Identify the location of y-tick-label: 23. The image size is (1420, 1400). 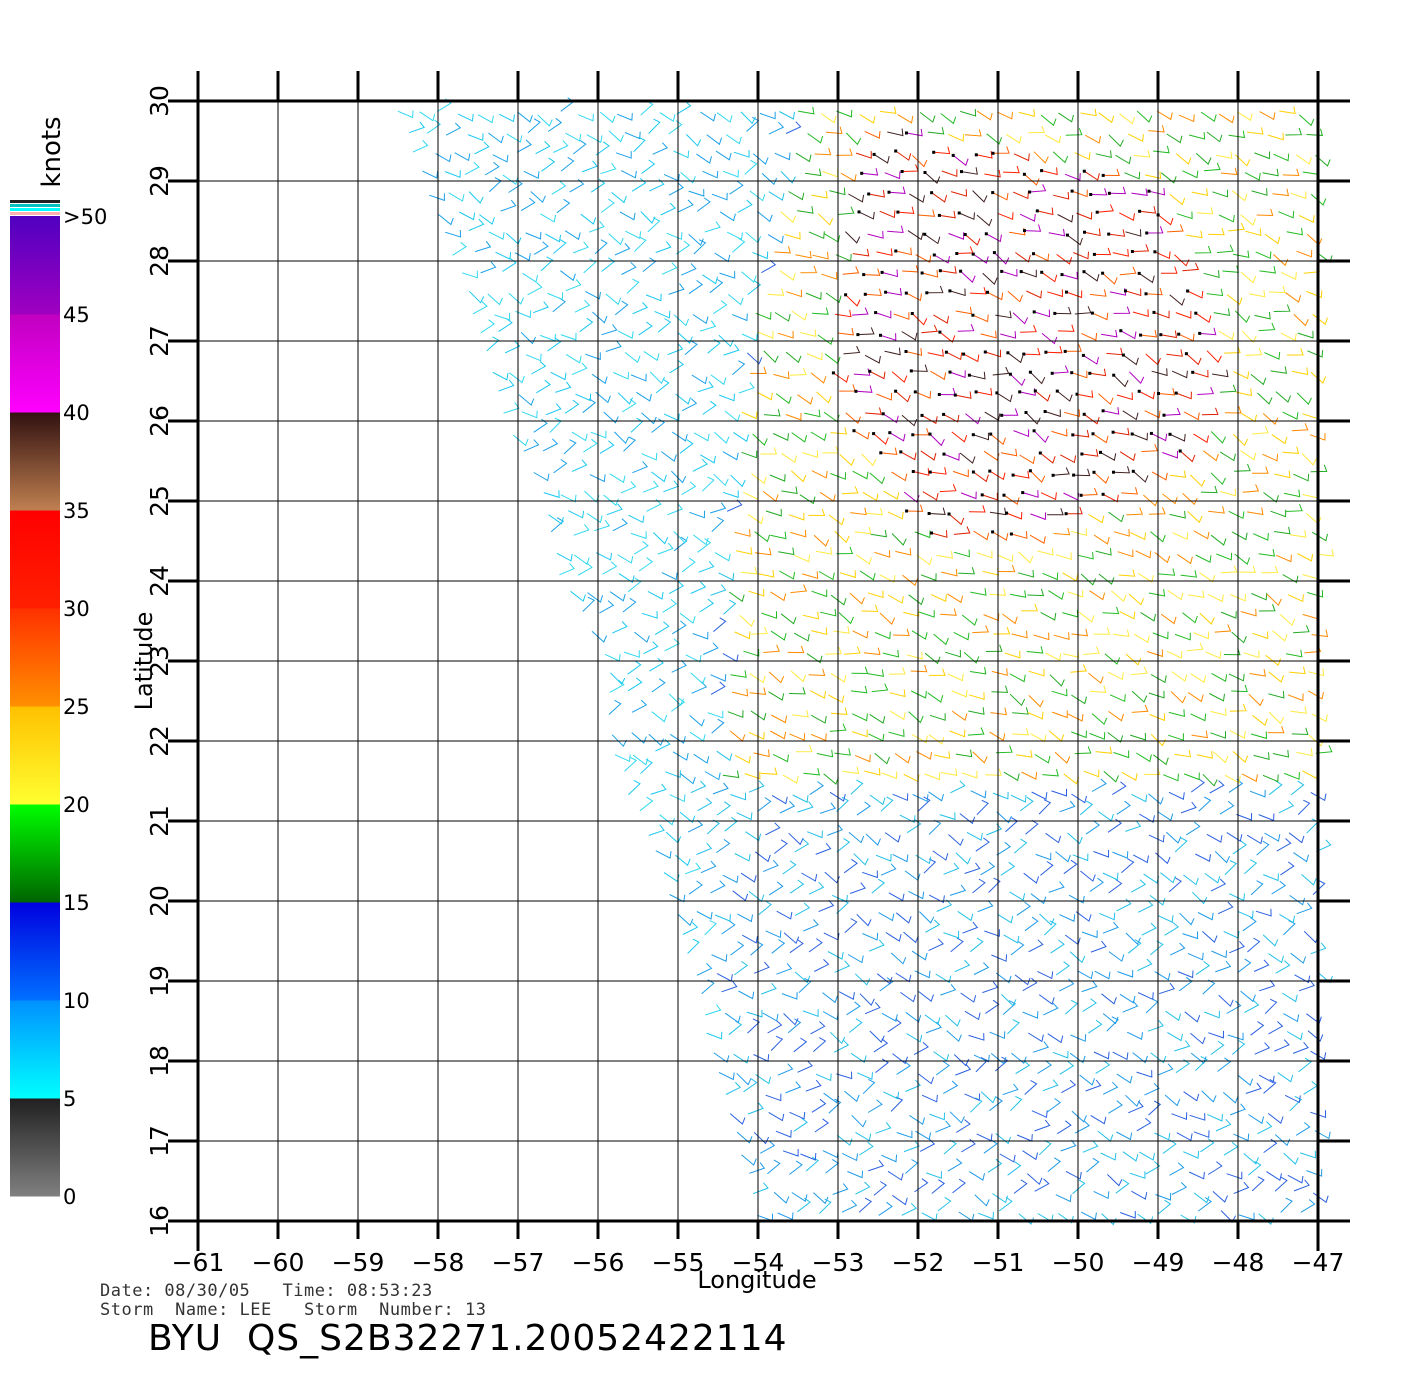
(159, 661).